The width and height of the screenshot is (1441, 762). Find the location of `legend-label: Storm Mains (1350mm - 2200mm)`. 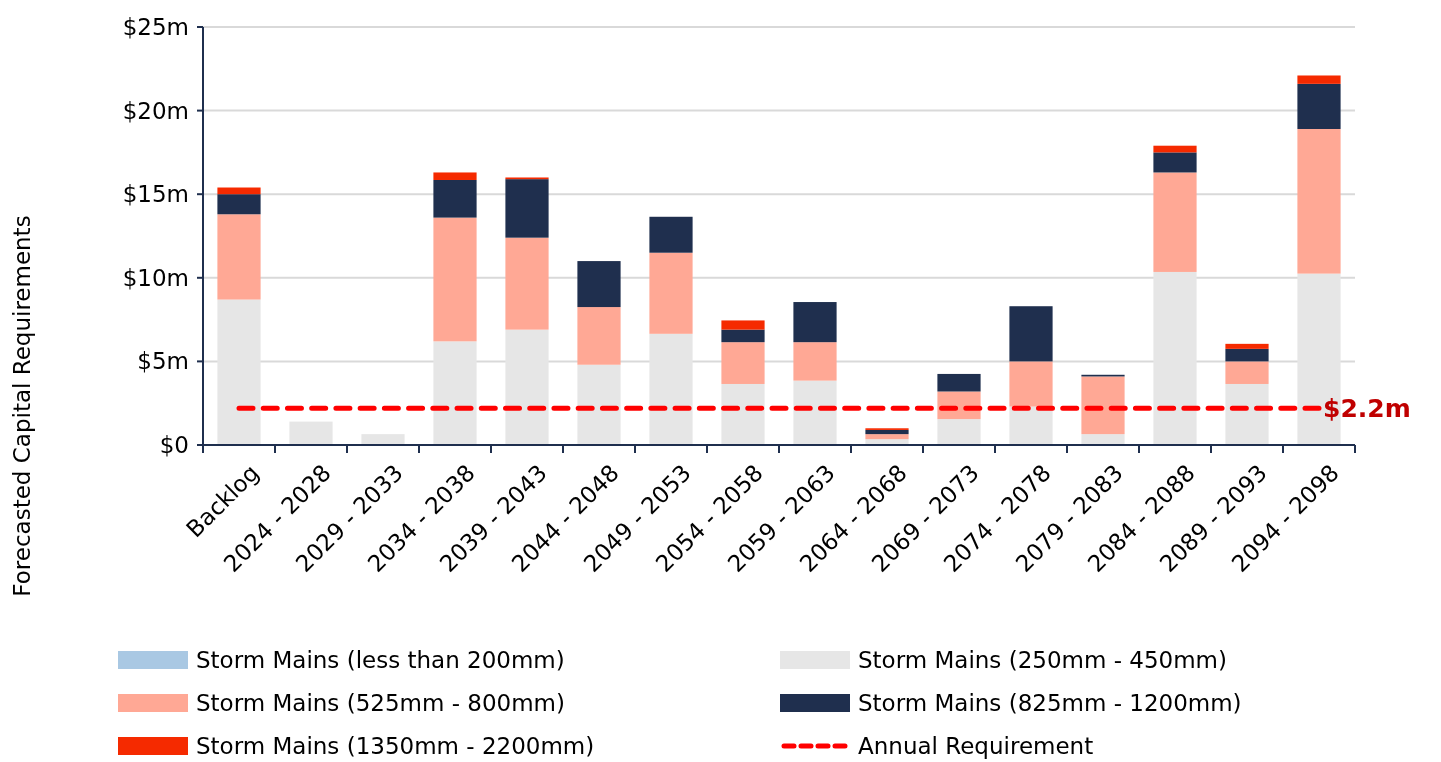

legend-label: Storm Mains (1350mm - 2200mm) is located at coordinates (395, 746).